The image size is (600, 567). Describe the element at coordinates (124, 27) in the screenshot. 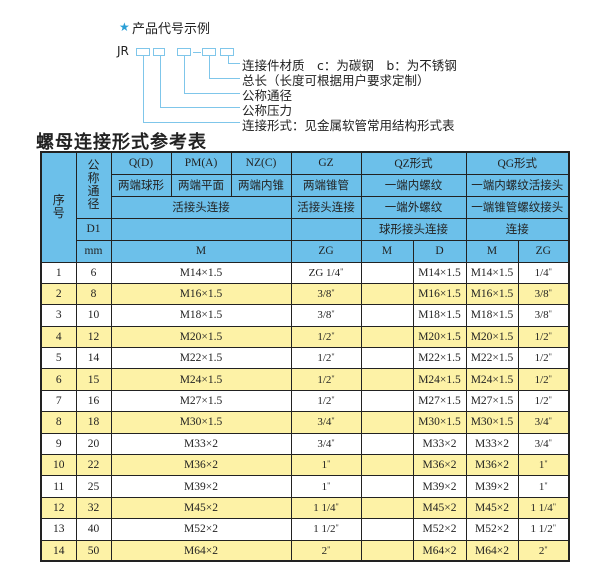

I see `star-icon: ★` at that location.